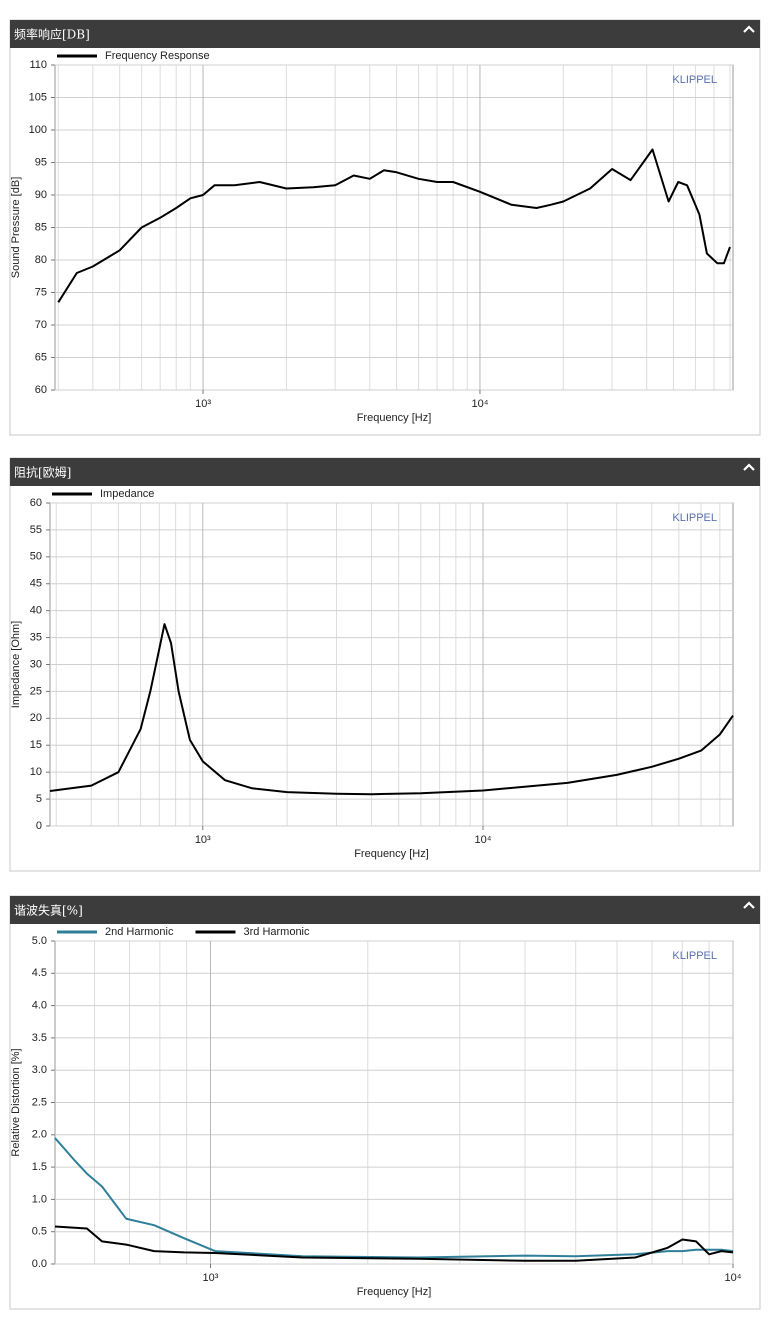 This screenshot has width=780, height=1324. I want to click on y-tick-label: 65, so click(41, 357).